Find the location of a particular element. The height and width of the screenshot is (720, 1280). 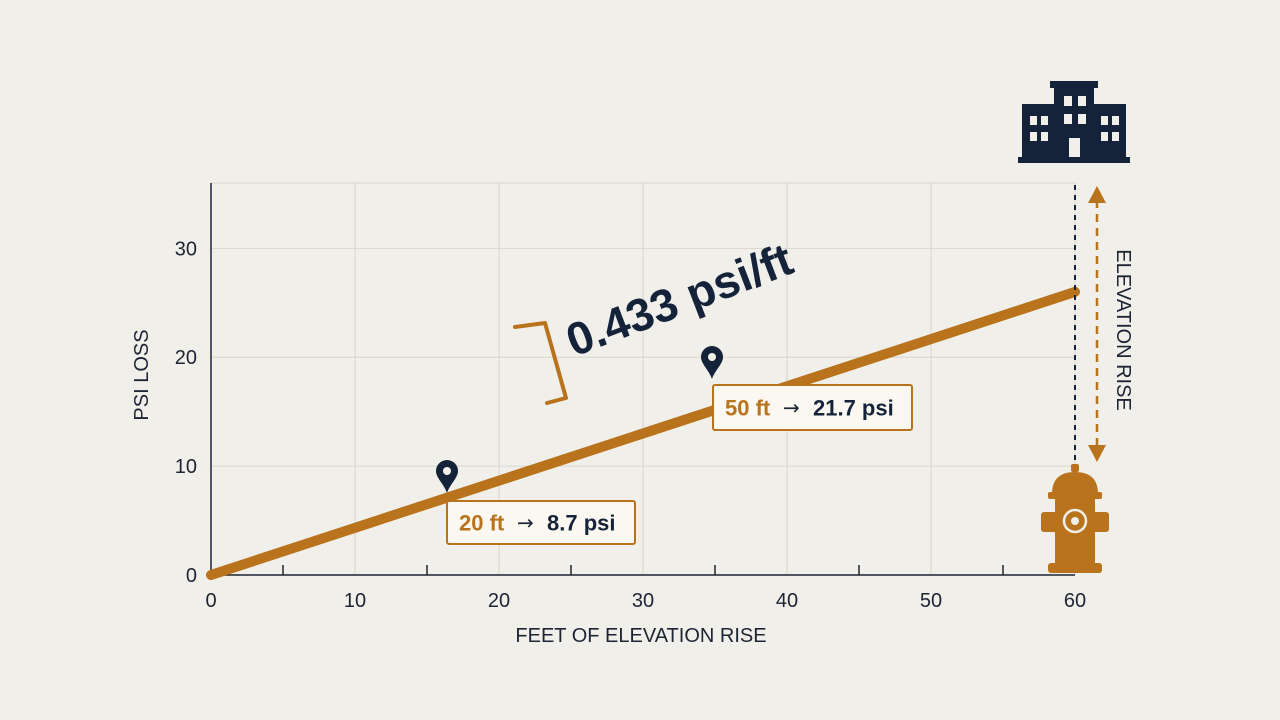

x-tick-label-40: 40 is located at coordinates (787, 601).